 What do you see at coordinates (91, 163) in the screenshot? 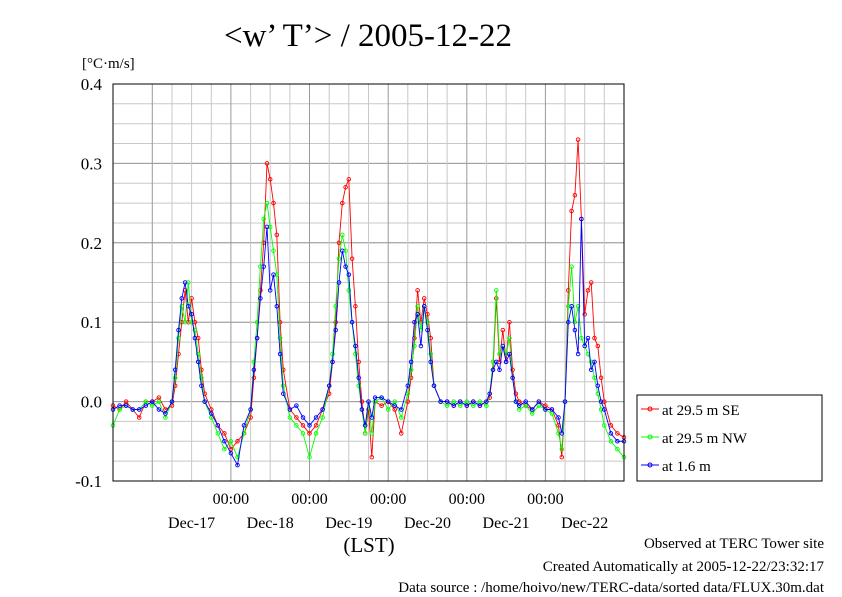
I see `y-tick-label: 0.3` at bounding box center [91, 163].